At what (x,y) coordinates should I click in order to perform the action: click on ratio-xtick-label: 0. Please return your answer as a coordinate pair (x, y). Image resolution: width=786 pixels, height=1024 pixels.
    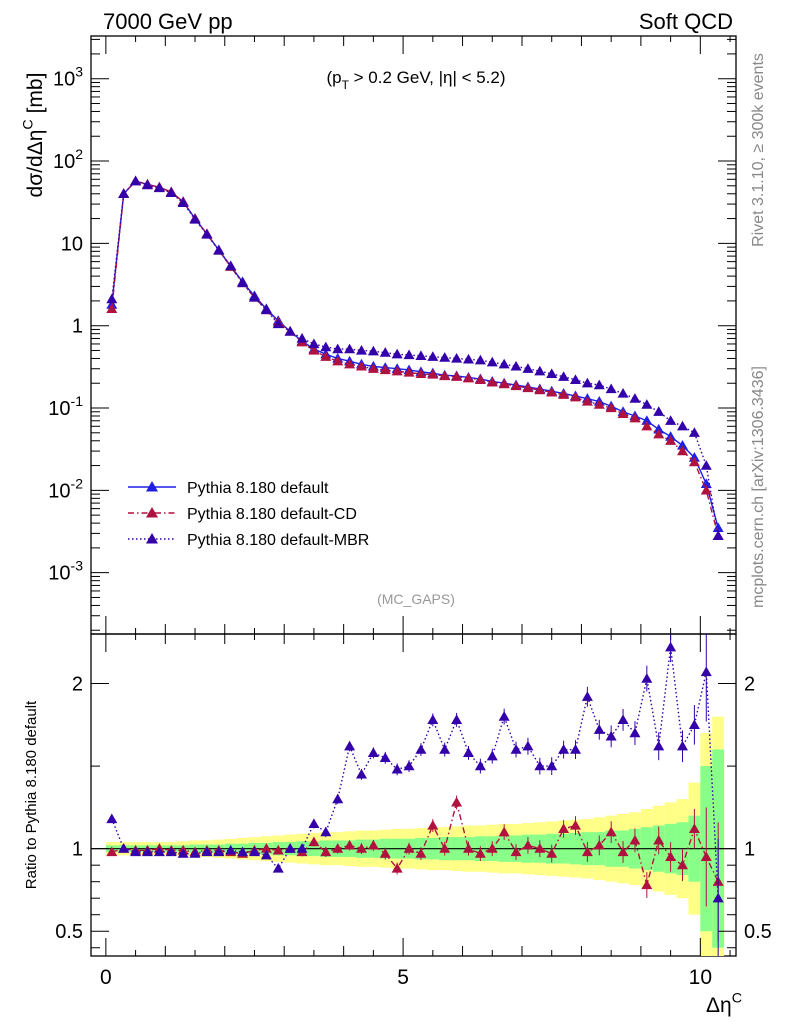
    Looking at the image, I should click on (106, 977).